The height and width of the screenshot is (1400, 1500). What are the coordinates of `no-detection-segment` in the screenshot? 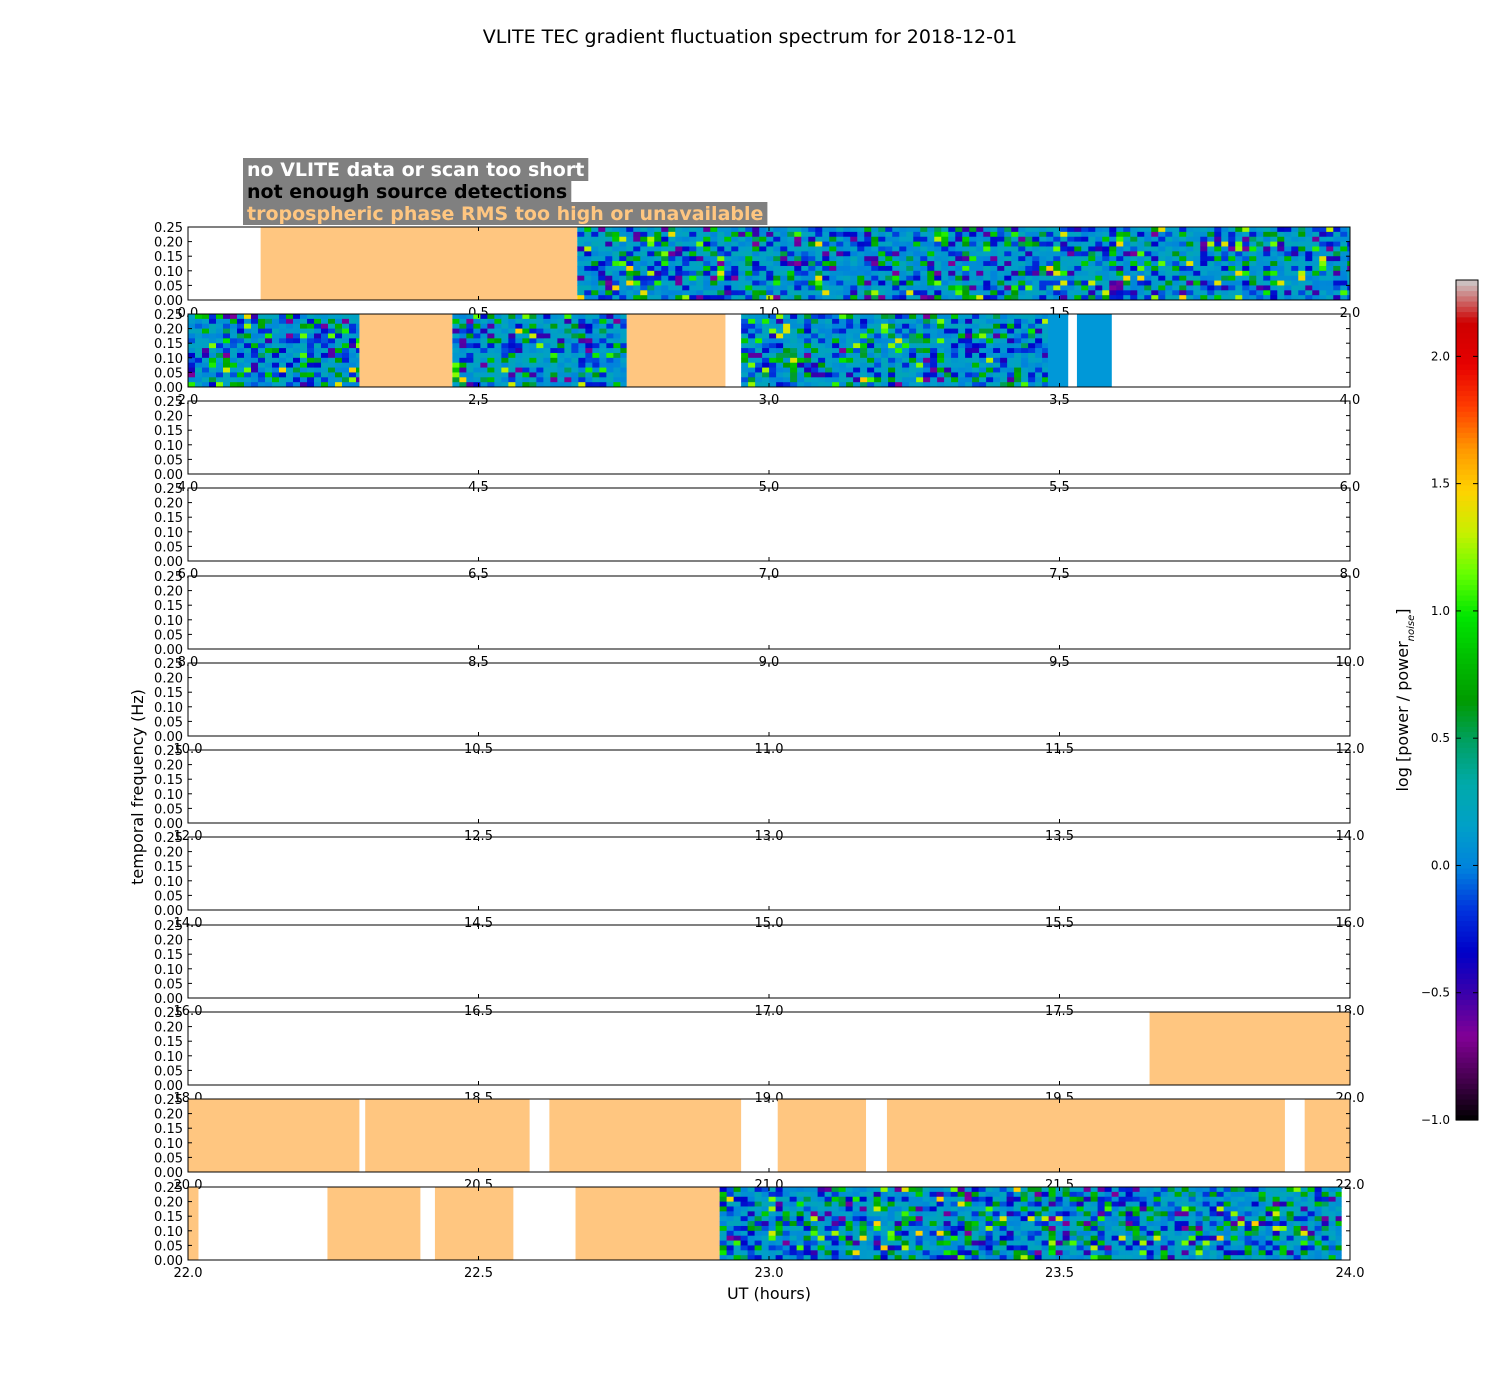 It's located at (1094, 350).